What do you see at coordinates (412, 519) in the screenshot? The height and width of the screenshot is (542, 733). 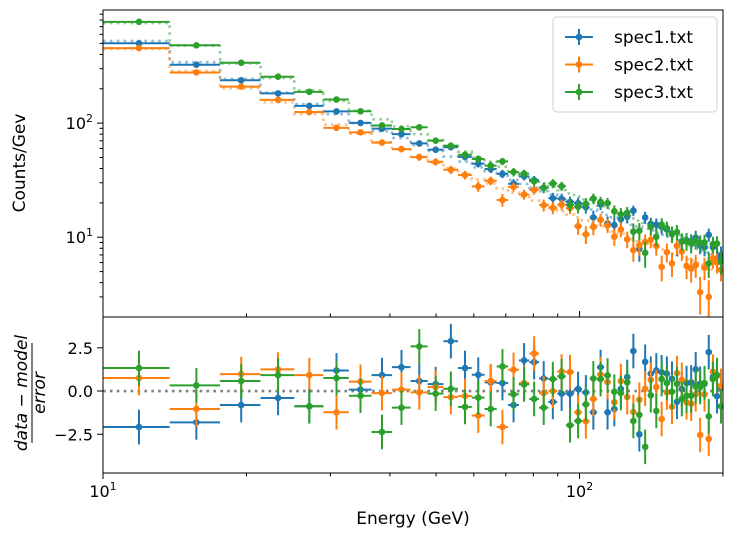 I see `x-axis-label: Energy (GeV)` at bounding box center [412, 519].